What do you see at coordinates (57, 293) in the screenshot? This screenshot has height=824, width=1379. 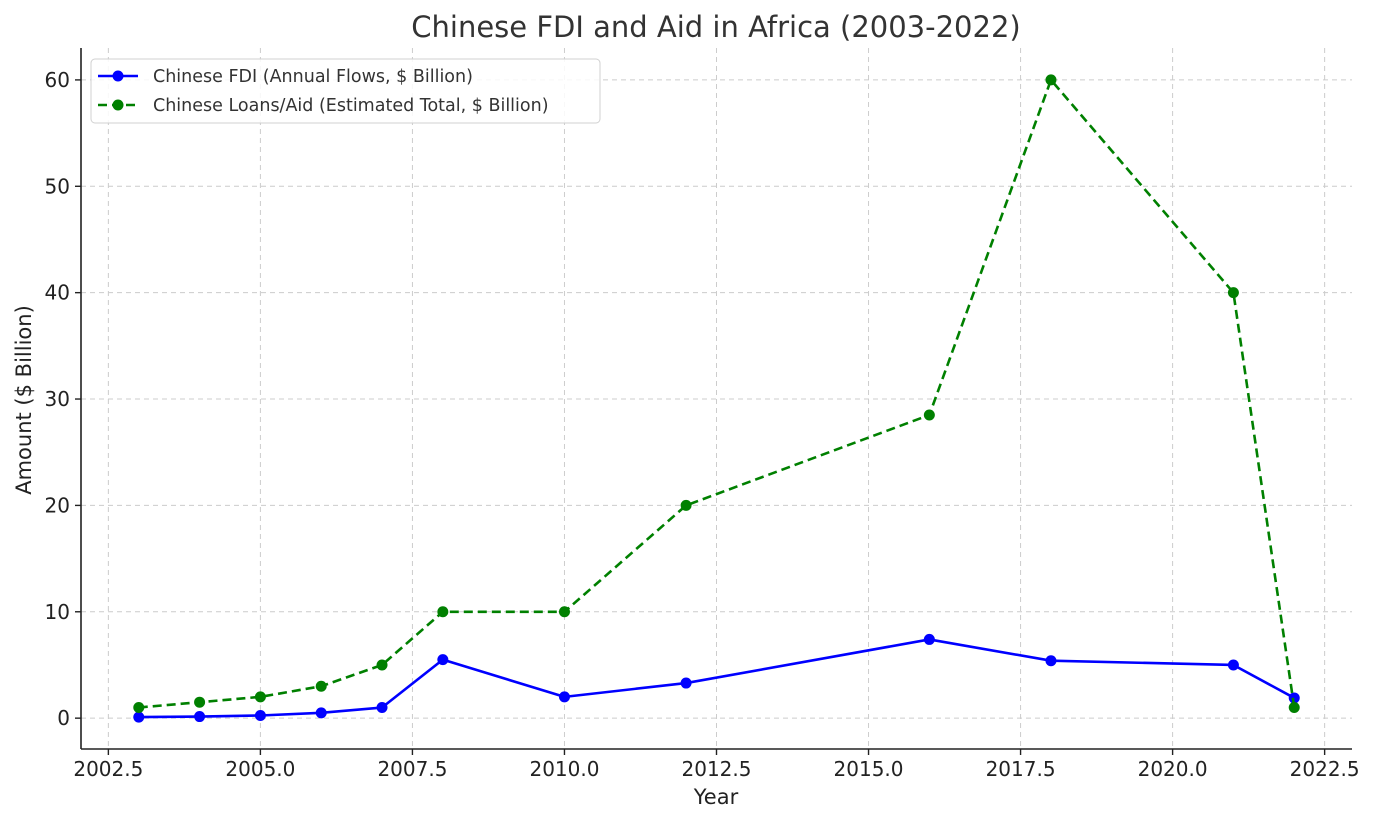 I see `y-tick-label: 40` at bounding box center [57, 293].